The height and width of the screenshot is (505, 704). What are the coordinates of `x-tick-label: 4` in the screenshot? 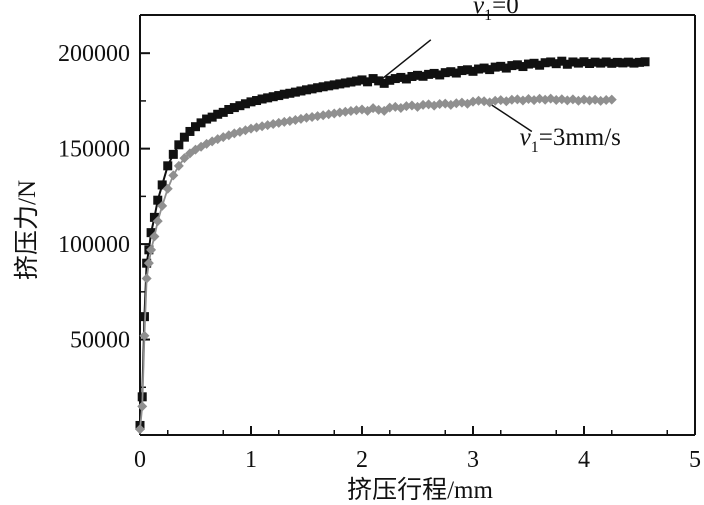 It's located at (584, 460).